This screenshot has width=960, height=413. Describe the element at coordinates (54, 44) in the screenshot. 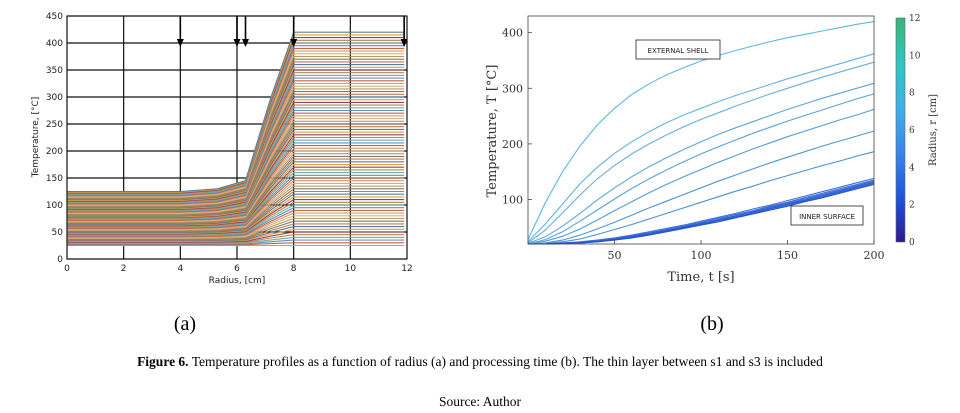

I see `y-tick-label-a: 400` at that location.